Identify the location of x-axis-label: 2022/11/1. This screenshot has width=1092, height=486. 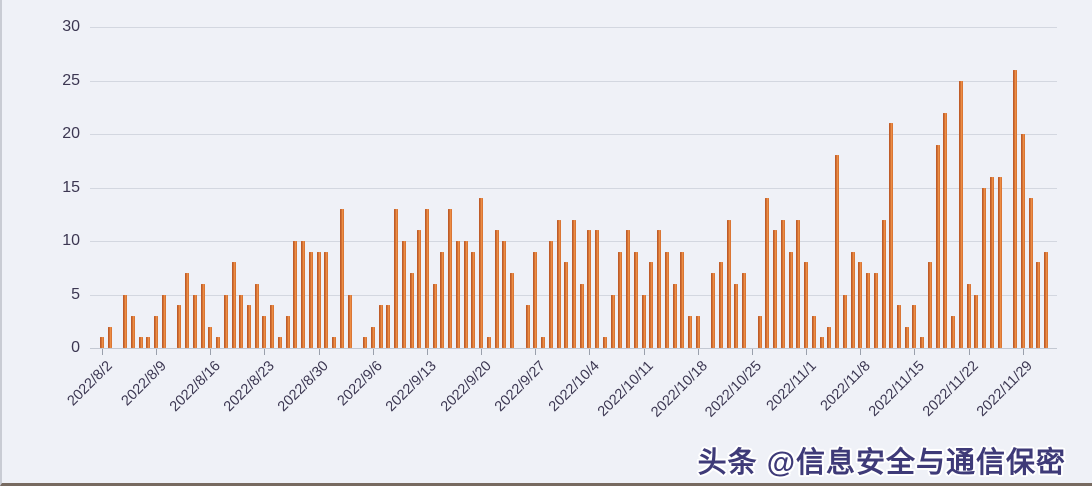
(791, 386).